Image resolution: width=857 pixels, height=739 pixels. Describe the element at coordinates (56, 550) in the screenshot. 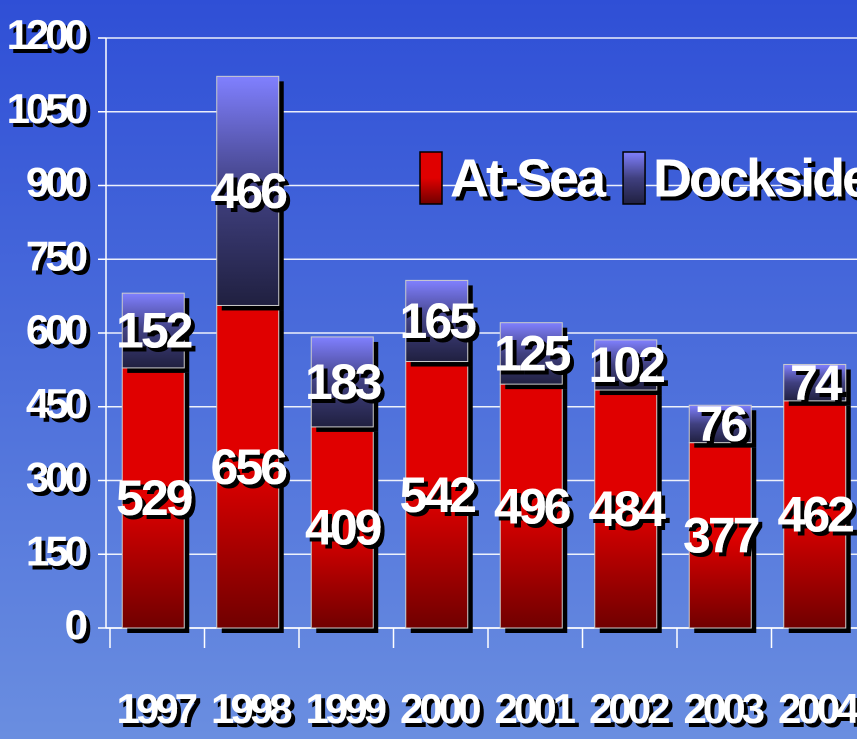

I see `y-tick-label: 150` at that location.